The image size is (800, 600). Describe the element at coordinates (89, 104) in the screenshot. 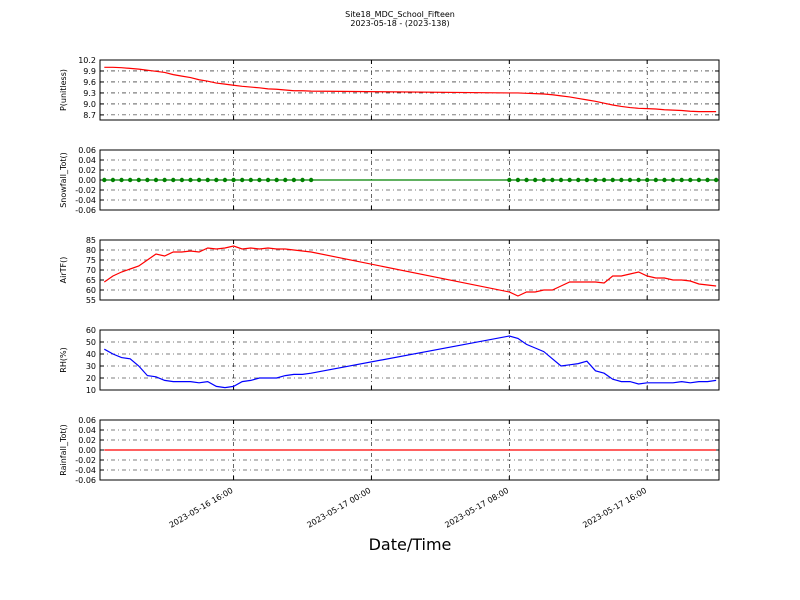

I see `y-tick-label: 9.0` at that location.